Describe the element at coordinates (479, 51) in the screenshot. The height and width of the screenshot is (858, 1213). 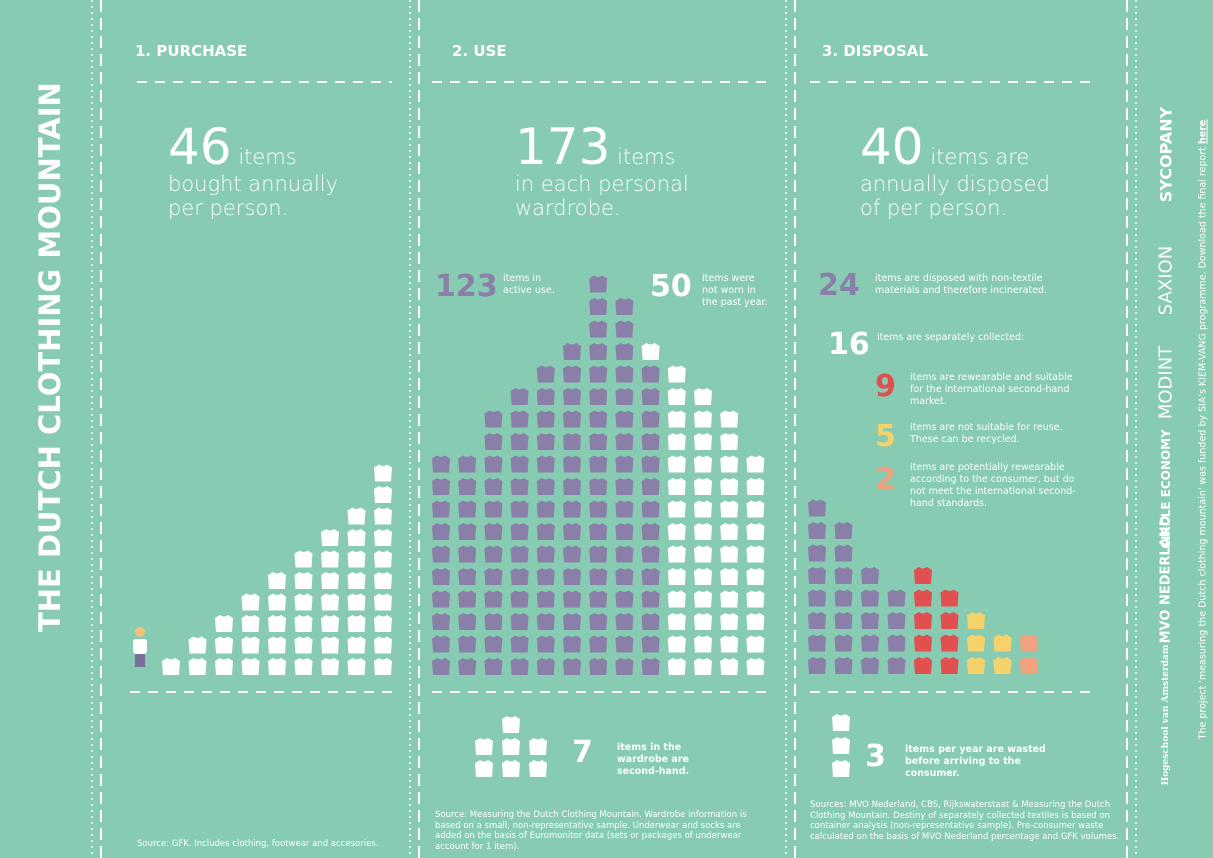
I see `section-heading: 2. USE` at that location.